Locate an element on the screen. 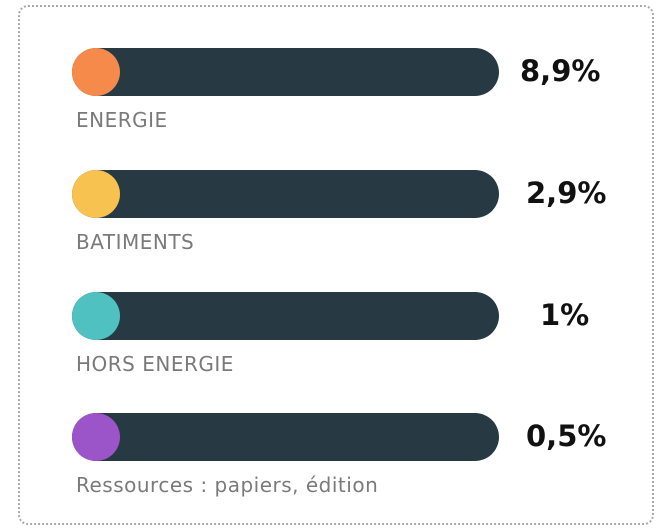 Image resolution: width=661 pixels, height=532 pixels. item-value: 8,9% is located at coordinates (560, 71).